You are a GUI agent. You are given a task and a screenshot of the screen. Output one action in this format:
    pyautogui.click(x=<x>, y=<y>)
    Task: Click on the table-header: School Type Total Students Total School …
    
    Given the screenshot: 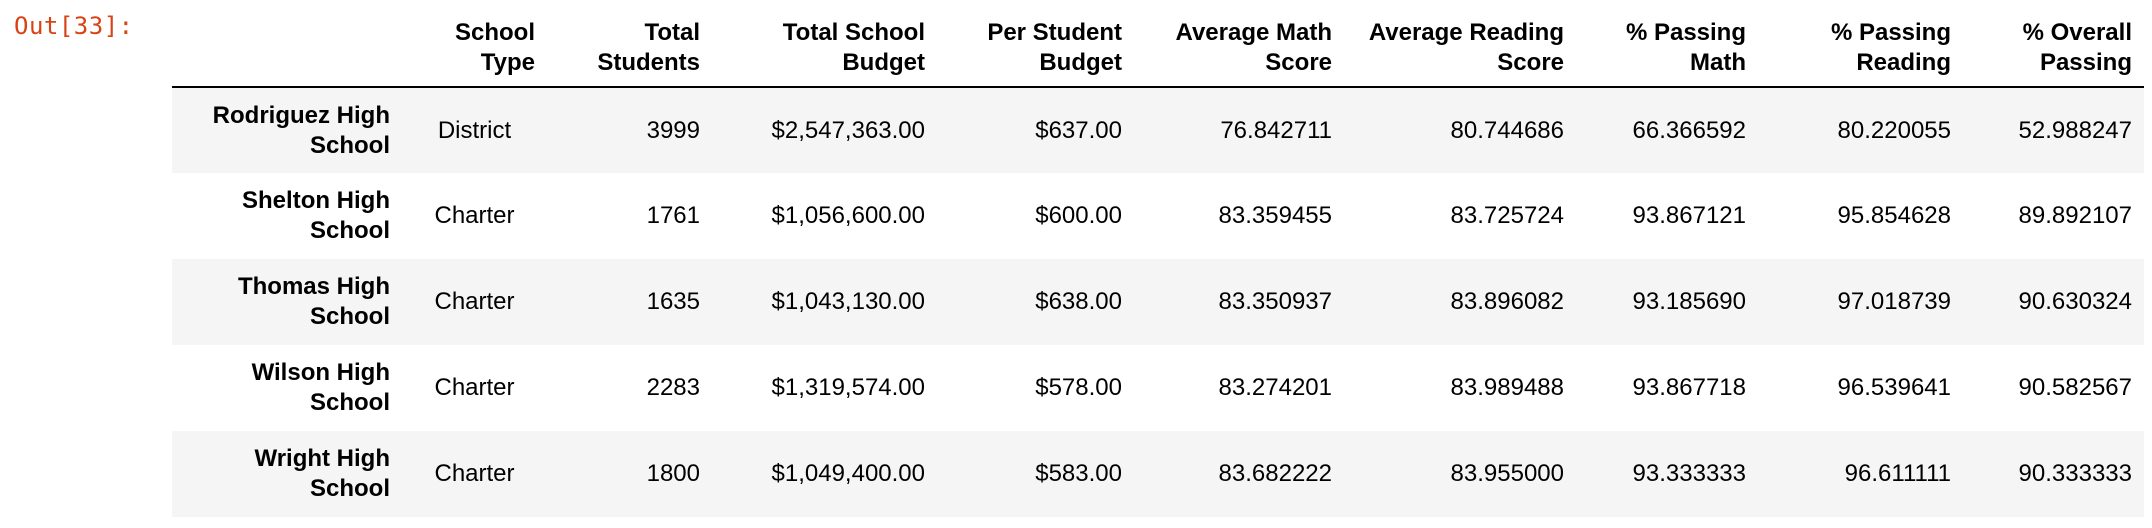 What is the action you would take?
    pyautogui.click(x=1158, y=52)
    